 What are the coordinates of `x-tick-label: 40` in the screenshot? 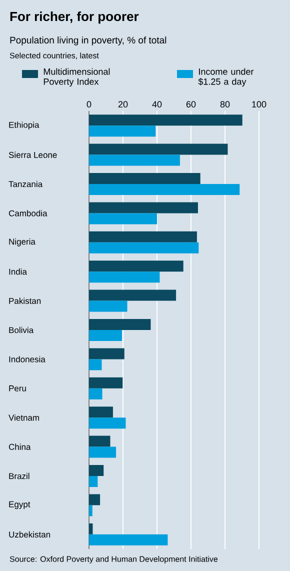 It's located at (157, 104).